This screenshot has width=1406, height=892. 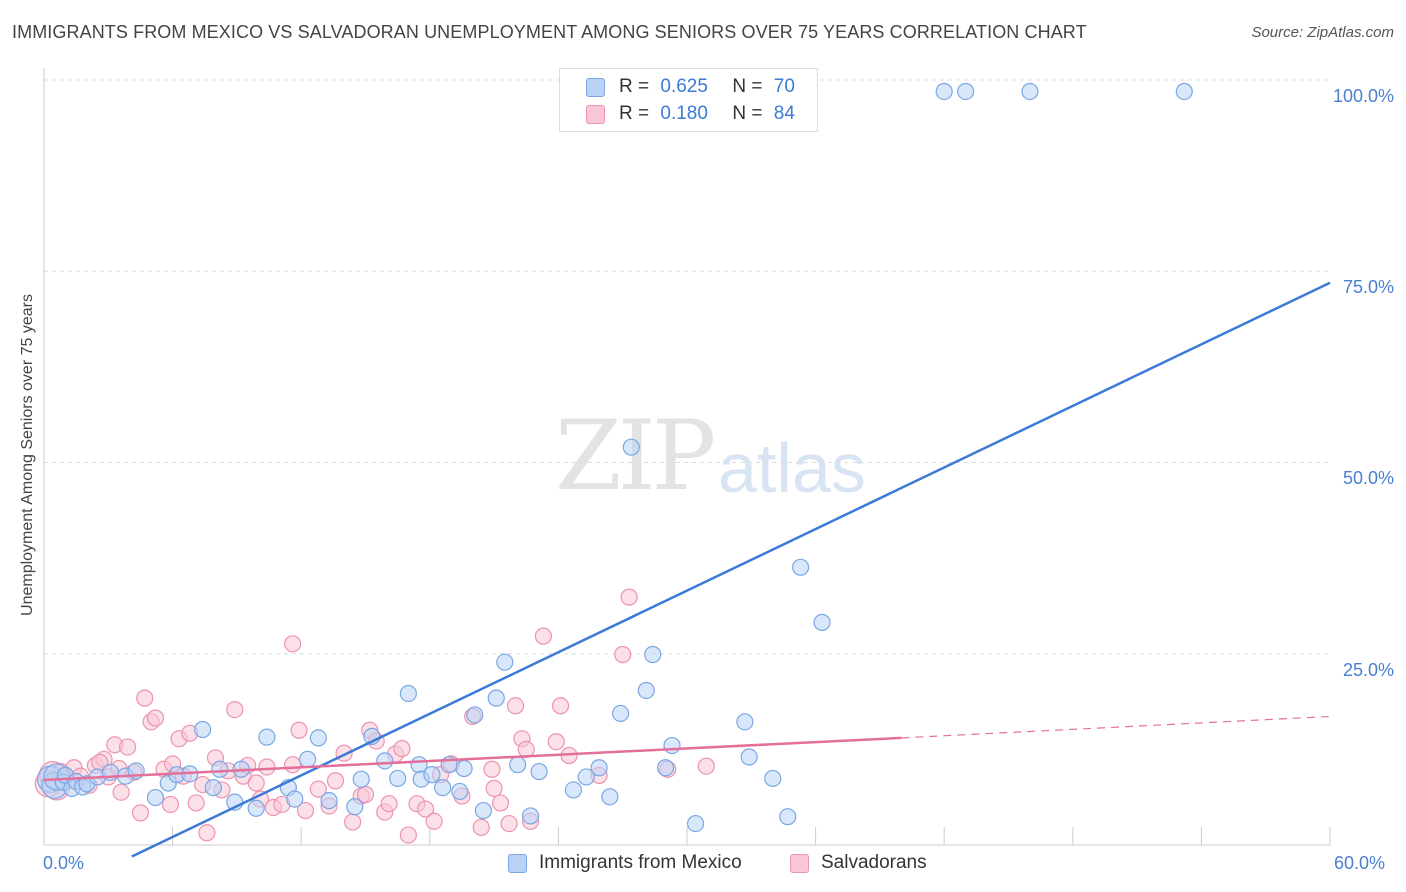 I want to click on salvadoran-trend-line, so click(x=472, y=759).